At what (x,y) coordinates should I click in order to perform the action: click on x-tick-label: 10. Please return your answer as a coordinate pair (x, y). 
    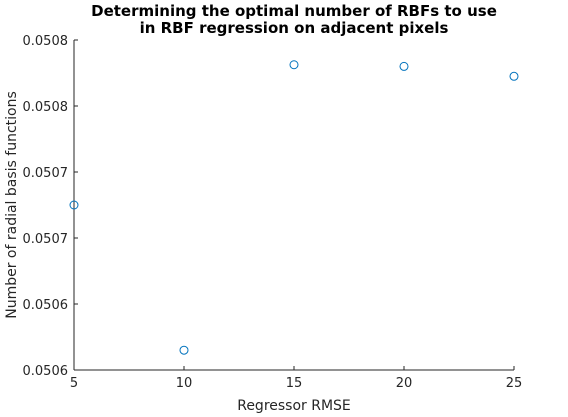
    Looking at the image, I should click on (184, 383).